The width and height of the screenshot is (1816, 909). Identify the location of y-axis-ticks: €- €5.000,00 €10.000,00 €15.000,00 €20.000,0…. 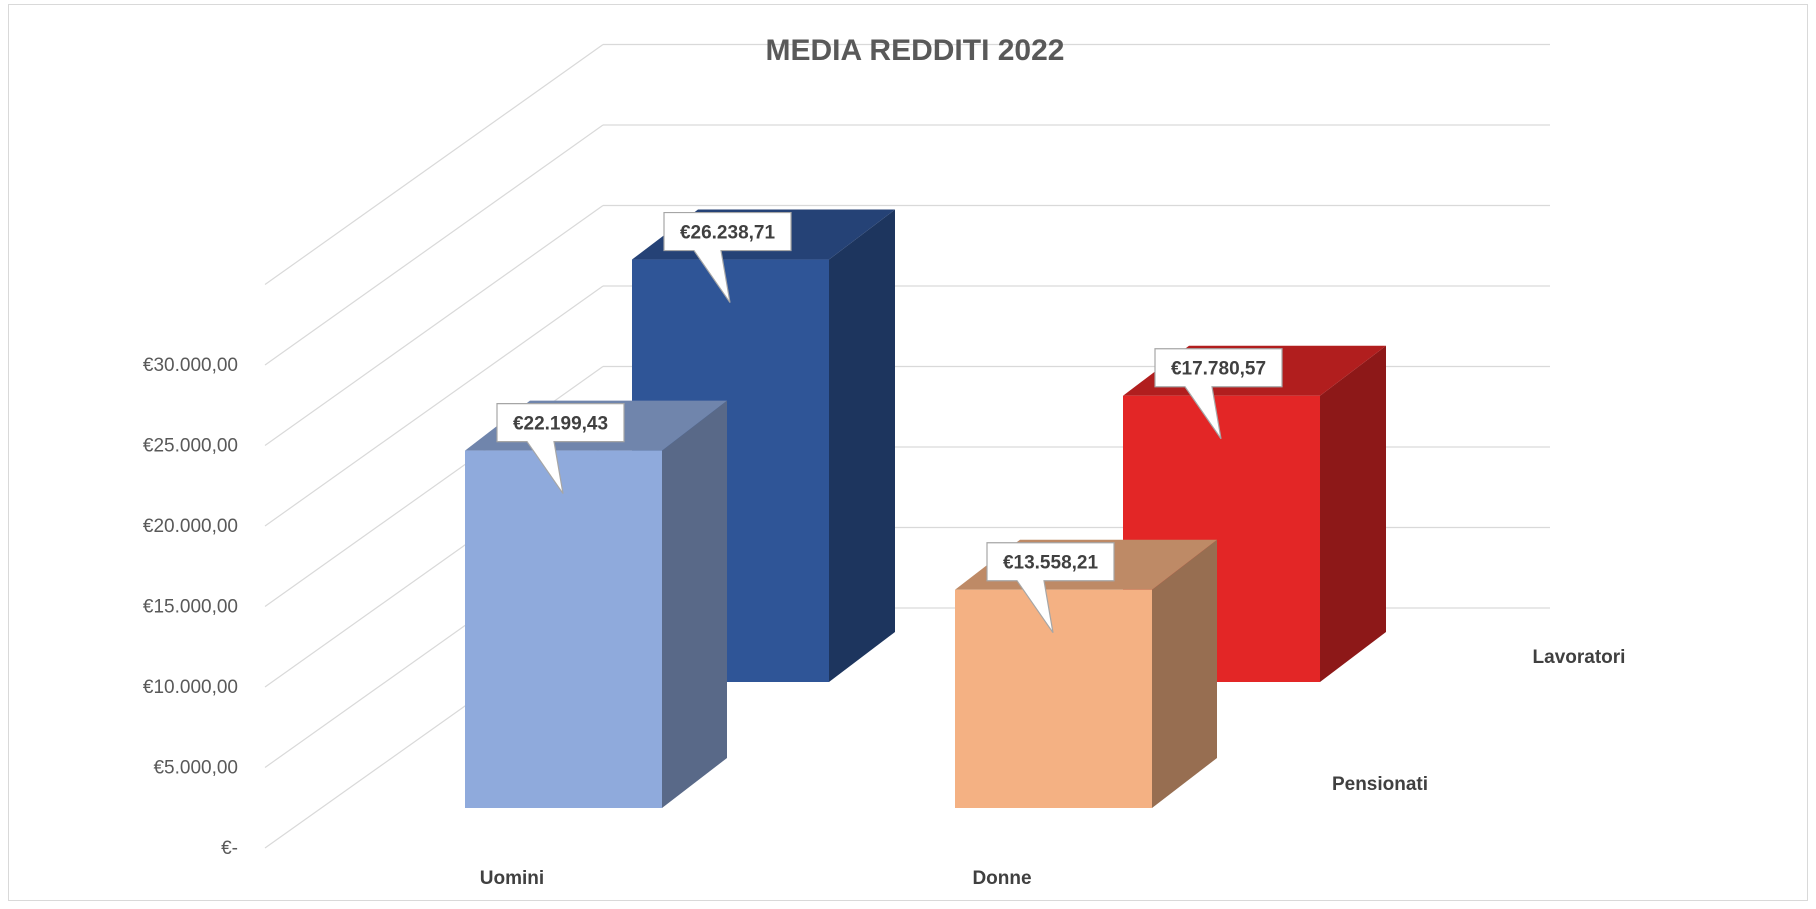
(190, 607).